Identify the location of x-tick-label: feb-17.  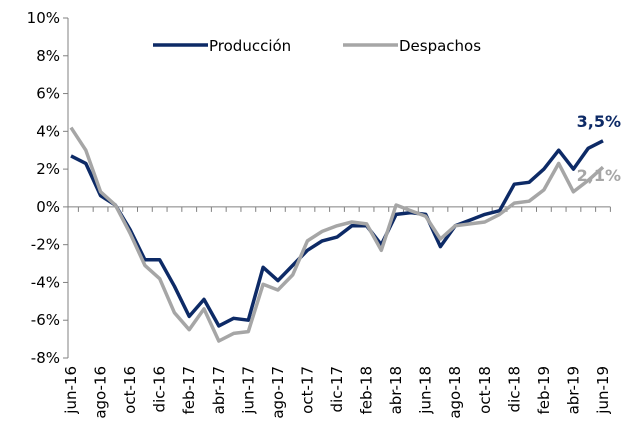
(189, 390).